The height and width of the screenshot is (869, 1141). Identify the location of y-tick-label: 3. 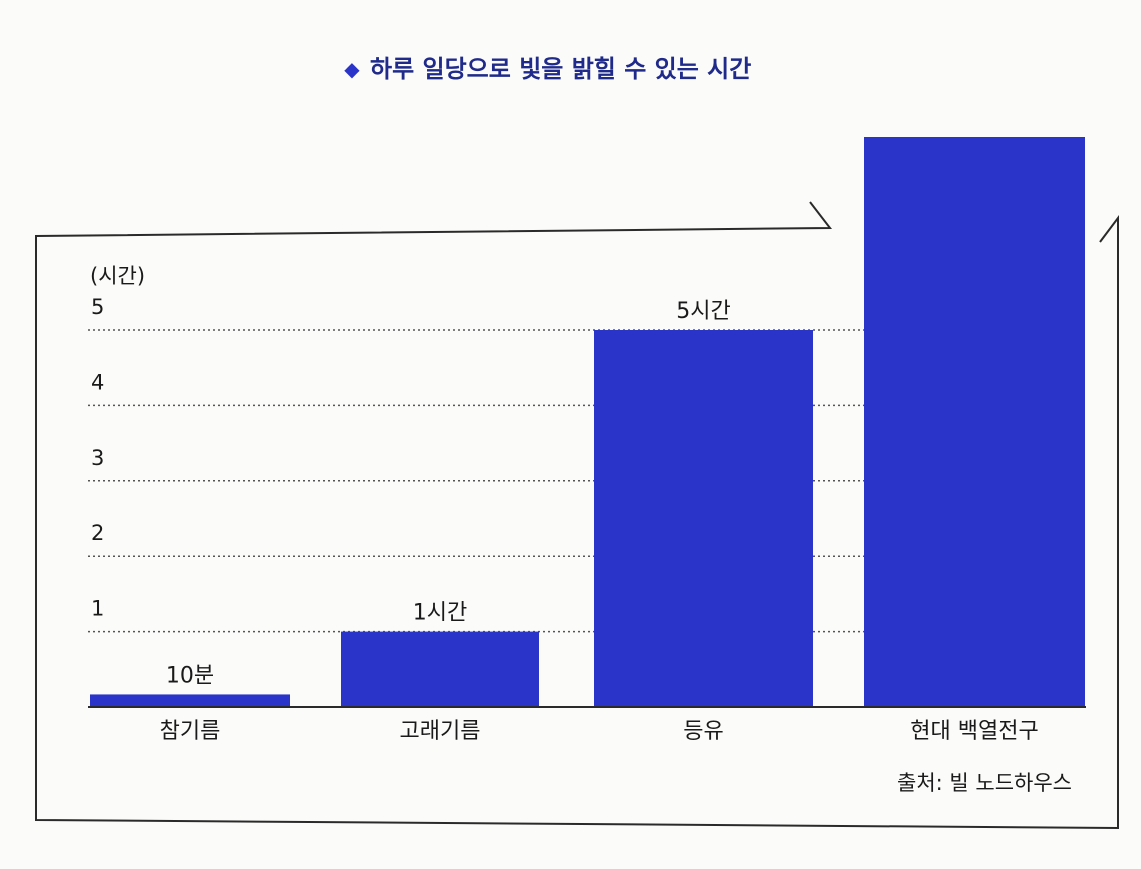
(97, 458).